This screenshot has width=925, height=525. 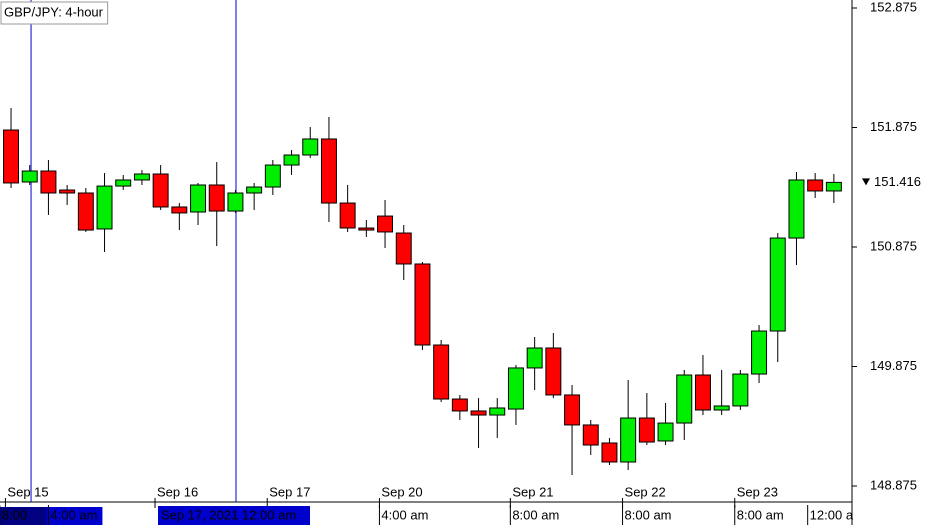 What do you see at coordinates (893, 484) in the screenshot?
I see `y-tick-label: 148.875` at bounding box center [893, 484].